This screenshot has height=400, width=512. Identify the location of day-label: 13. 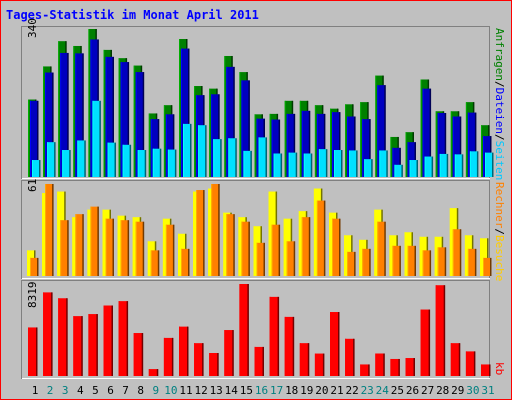
(216, 390).